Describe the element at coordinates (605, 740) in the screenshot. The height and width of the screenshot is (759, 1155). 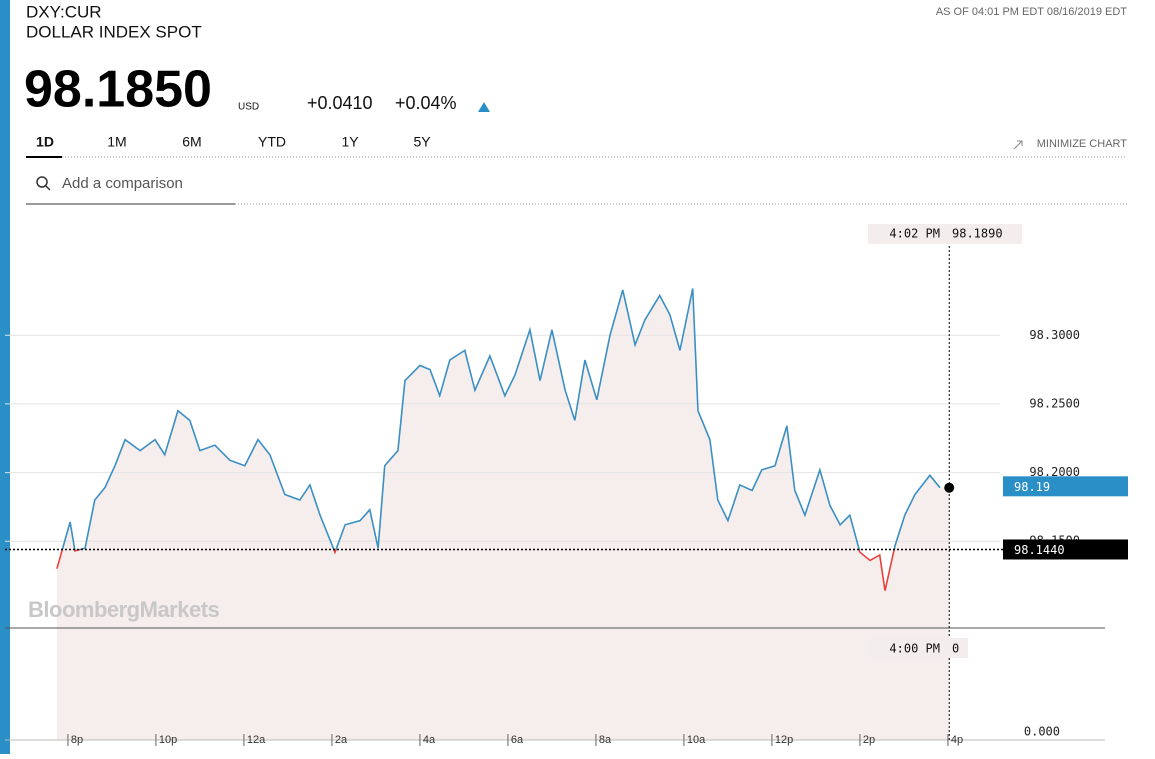
I see `x-tick-label: 8a` at that location.